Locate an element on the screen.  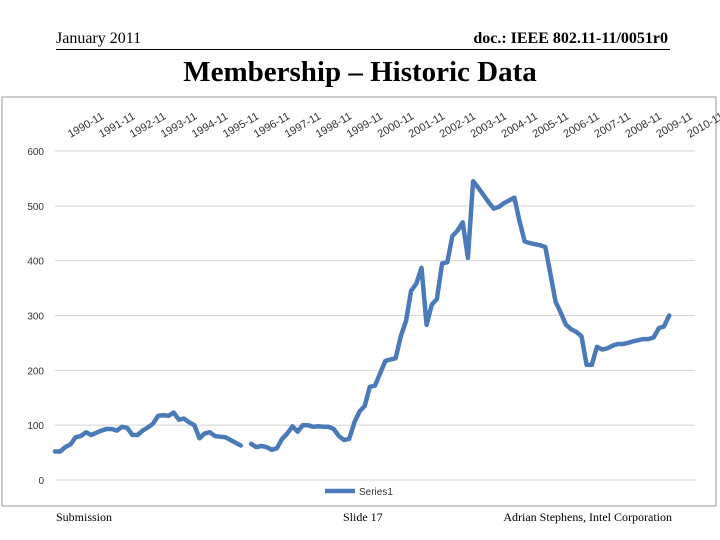
y-tick-label: 500 is located at coordinates (35, 207).